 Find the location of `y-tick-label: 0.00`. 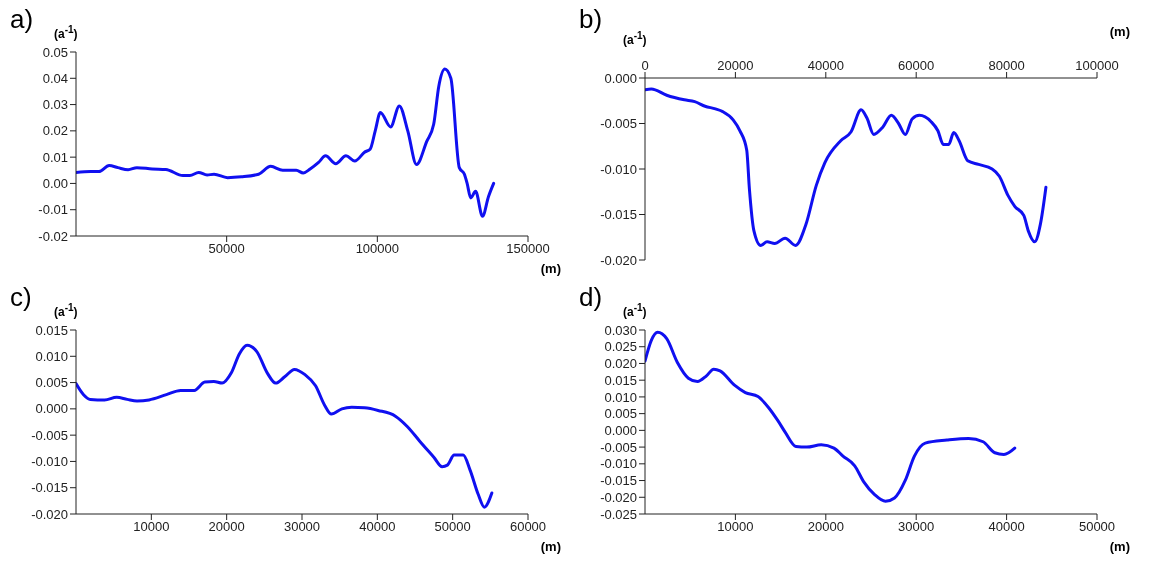

y-tick-label: 0.00 is located at coordinates (55, 184).